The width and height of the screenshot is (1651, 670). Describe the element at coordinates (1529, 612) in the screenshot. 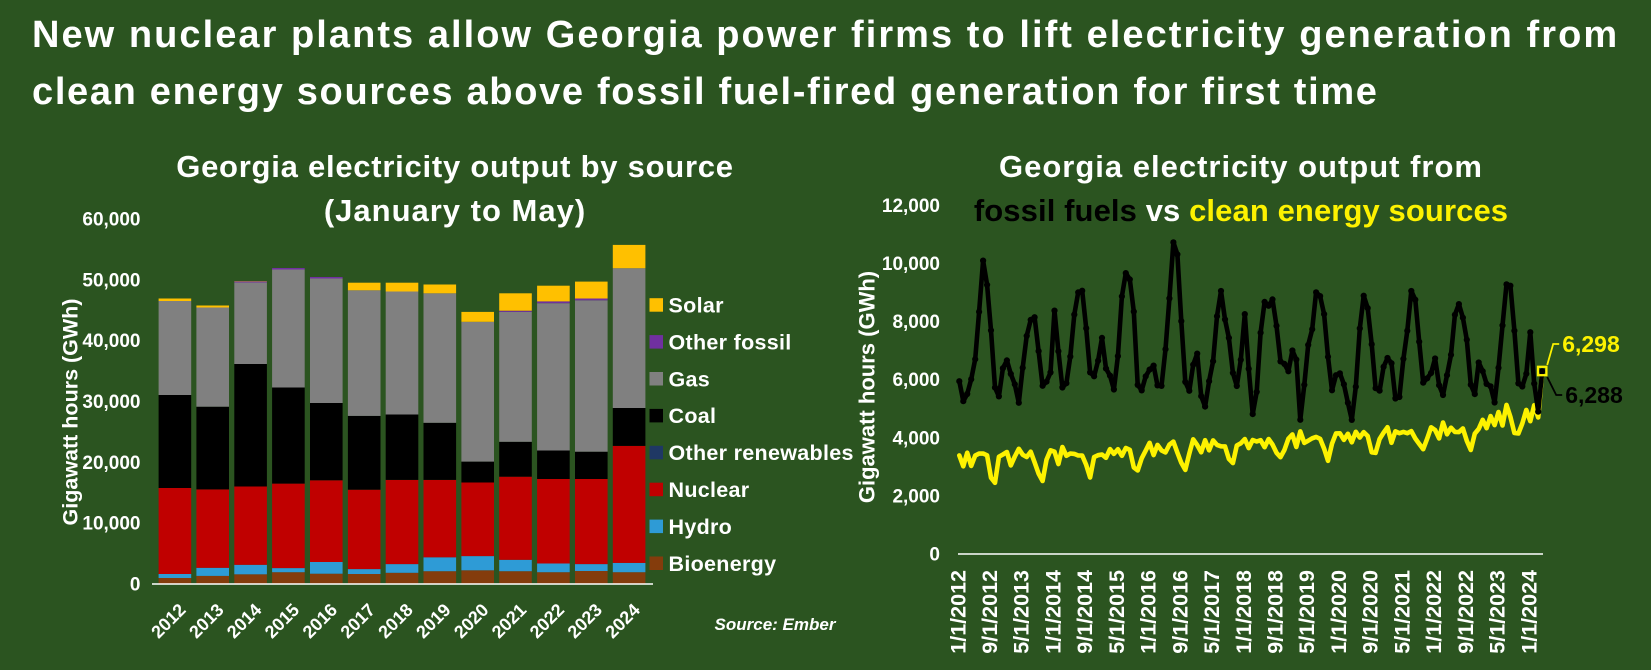

I see `svg-text: 1/1/2024` at that location.